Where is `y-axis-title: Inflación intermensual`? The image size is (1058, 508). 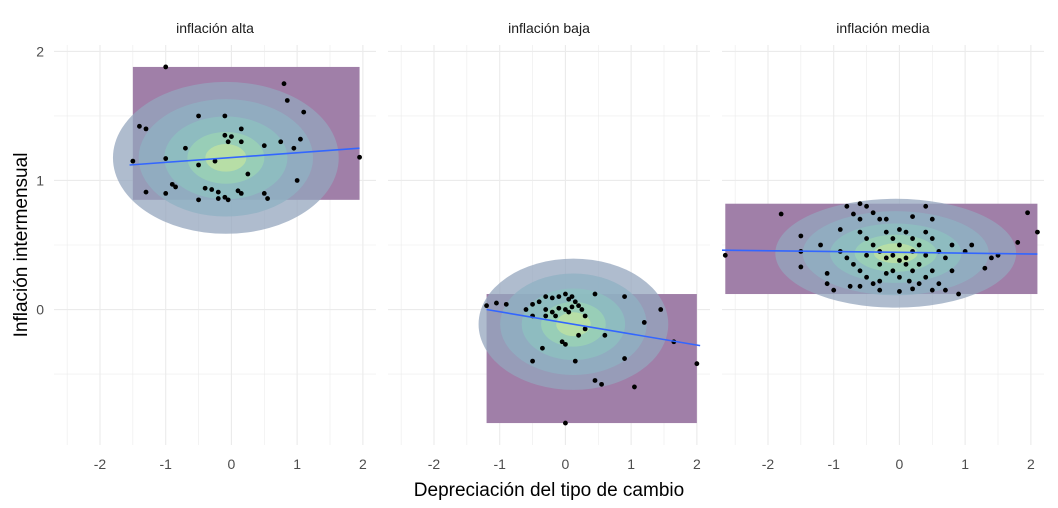 y-axis-title: Inflación intermensual is located at coordinates (21, 245).